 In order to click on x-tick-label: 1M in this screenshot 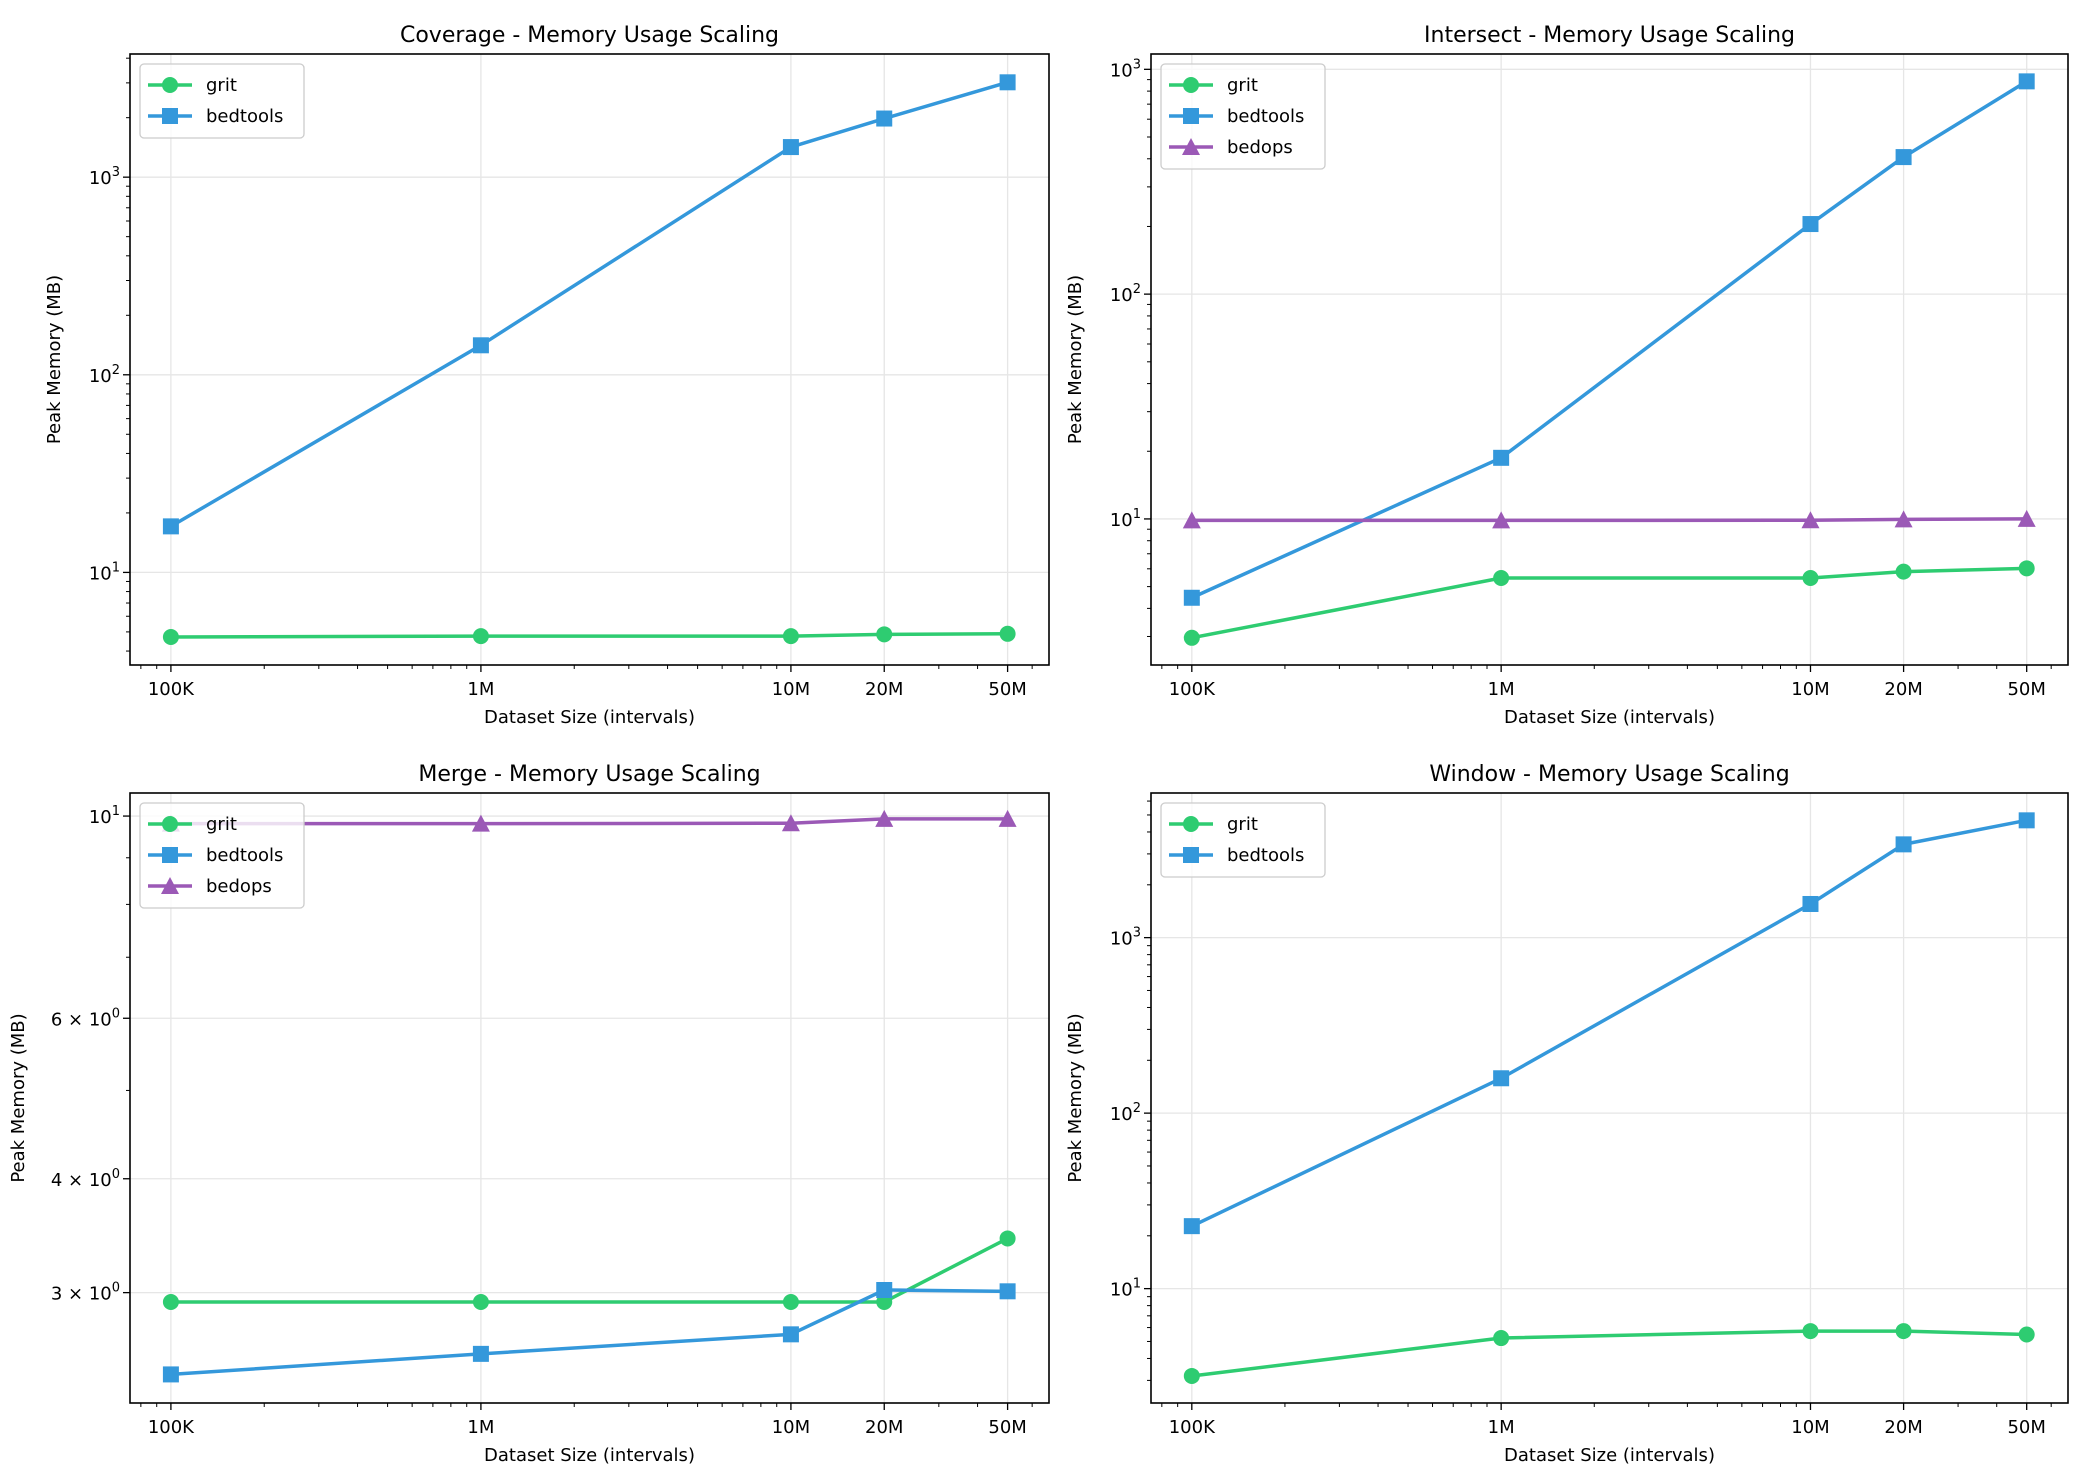, I will do `click(1501, 689)`.